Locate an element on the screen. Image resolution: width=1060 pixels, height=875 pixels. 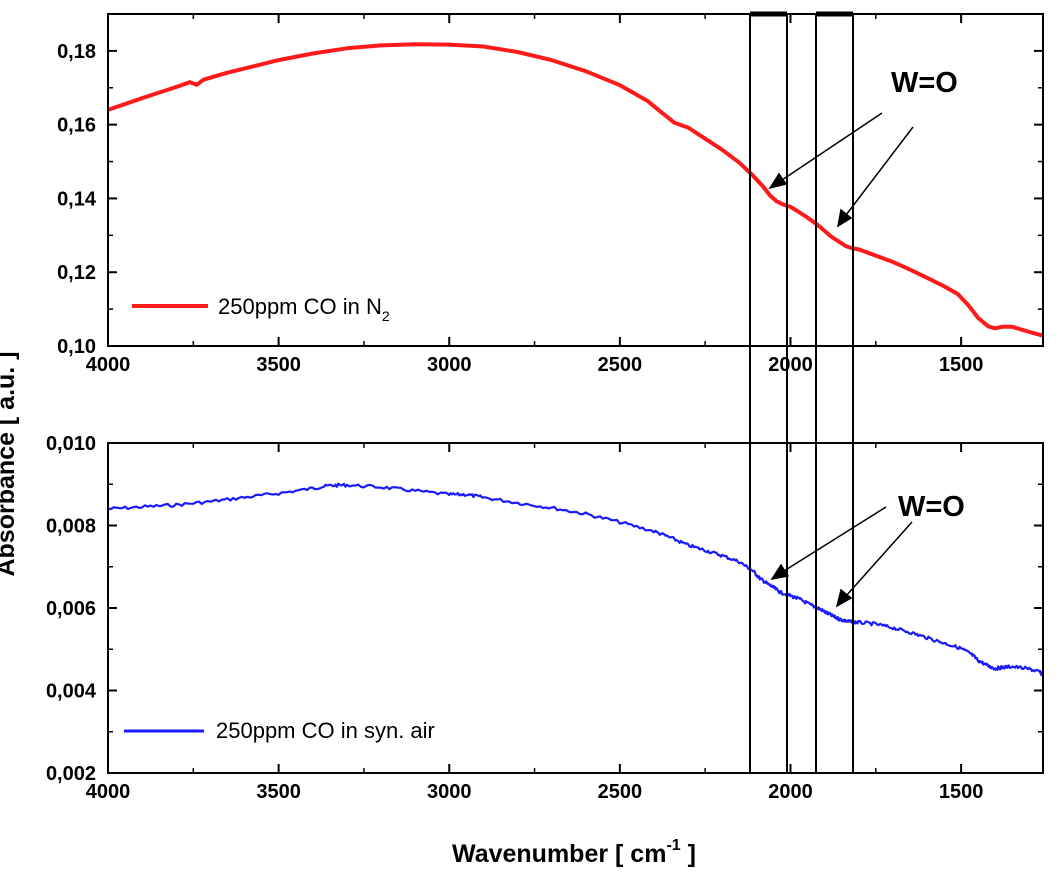
x-axis-title-suffix: ] is located at coordinates (688, 854).